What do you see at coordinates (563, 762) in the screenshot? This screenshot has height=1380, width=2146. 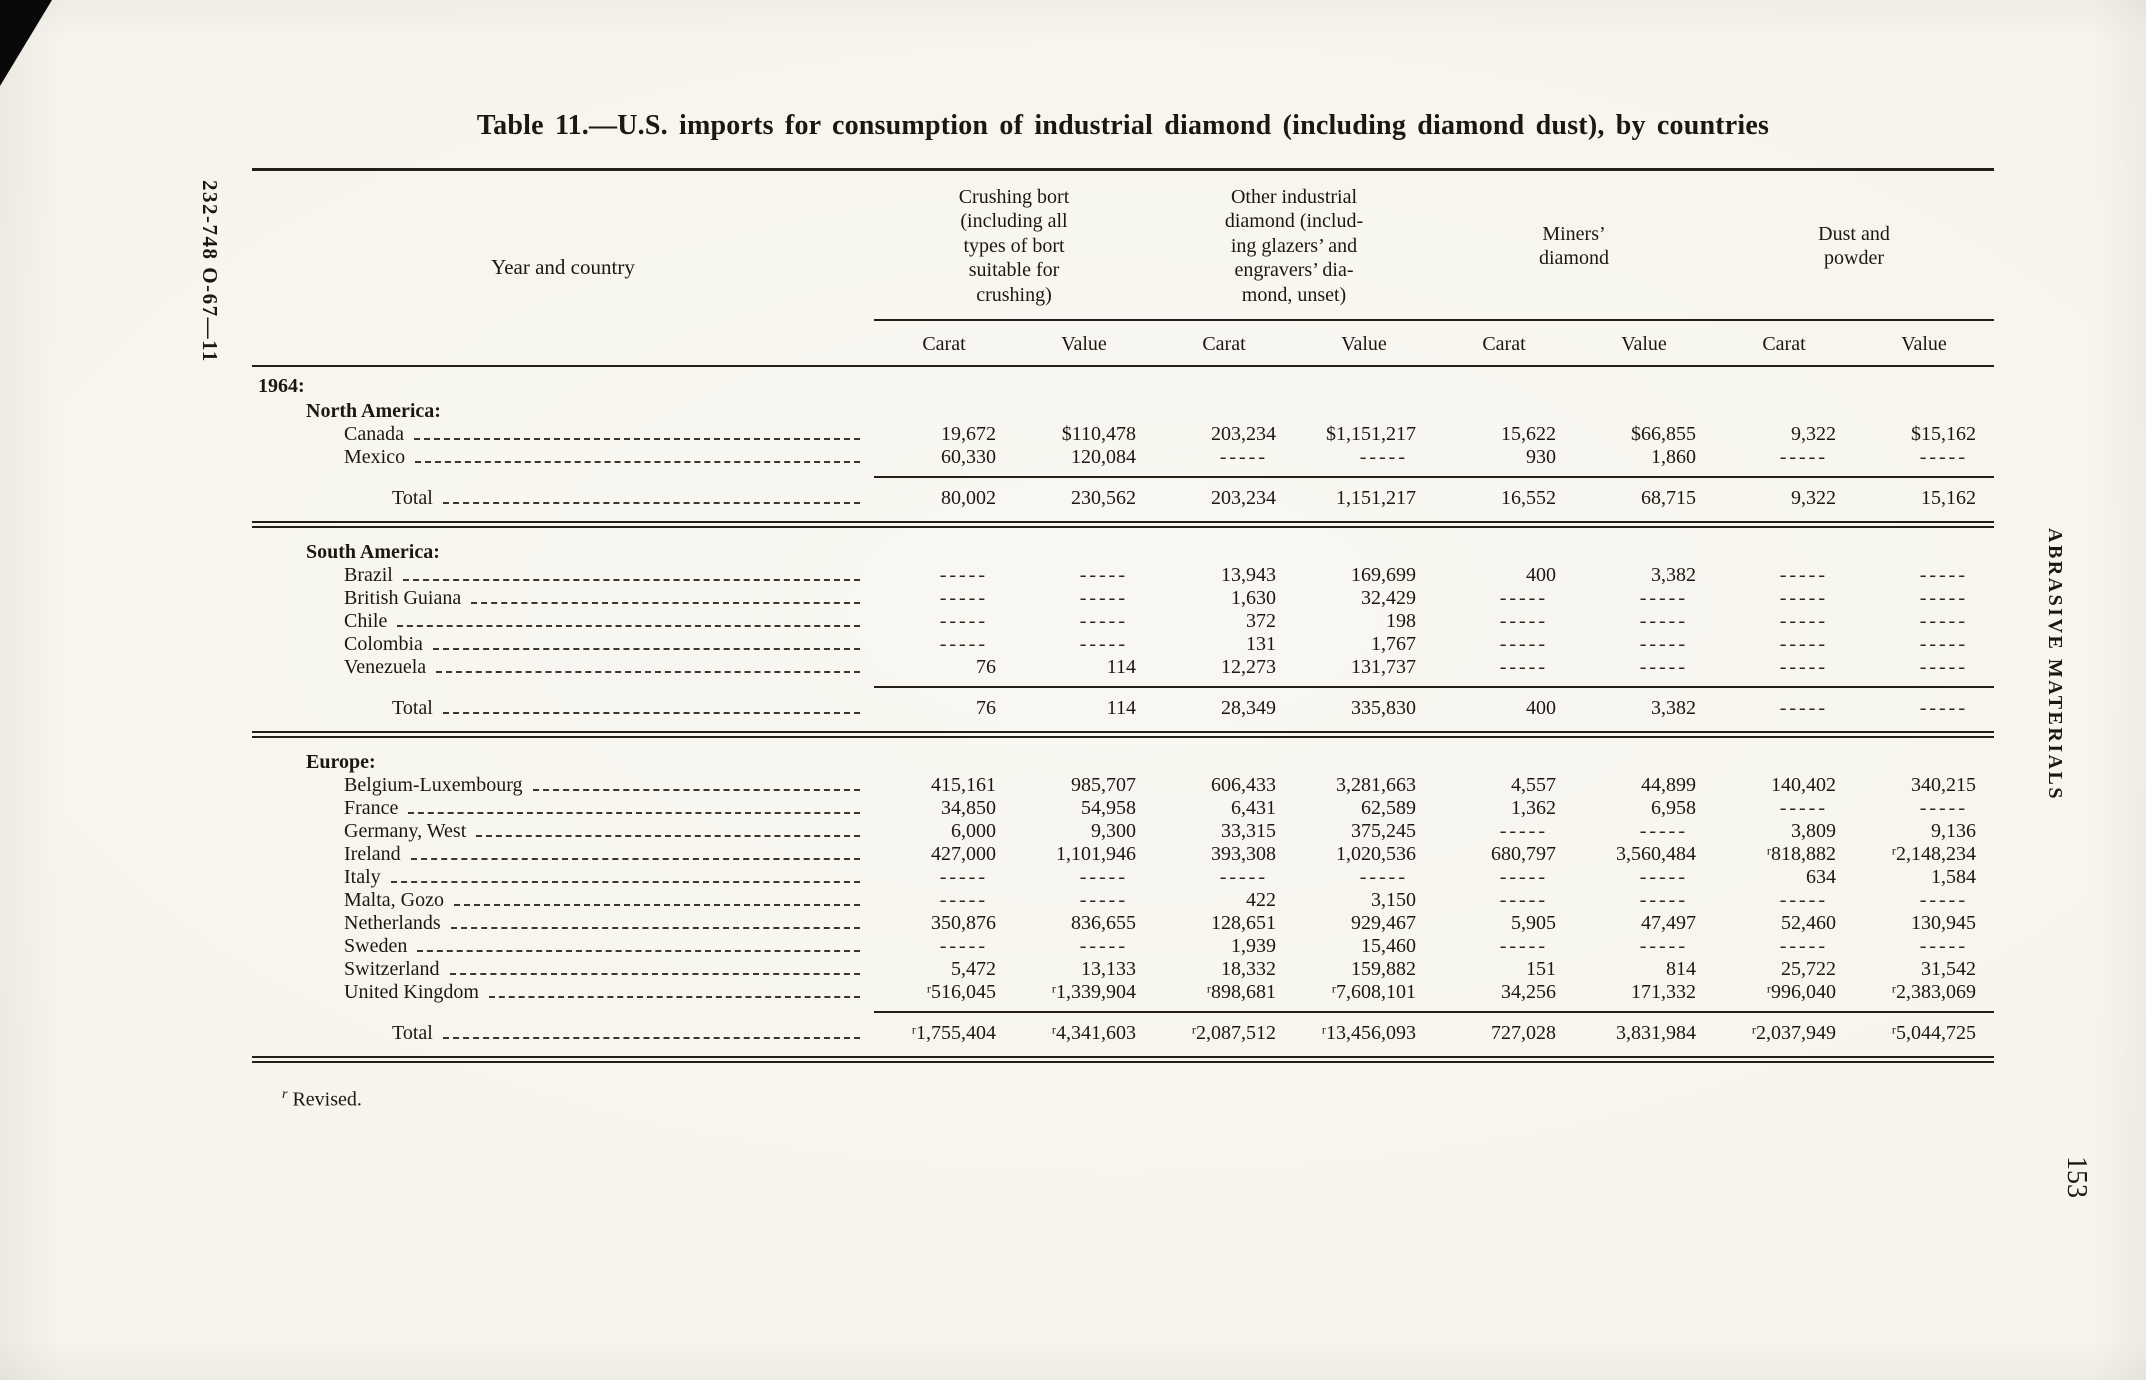 I see `row-label: Europe:` at bounding box center [563, 762].